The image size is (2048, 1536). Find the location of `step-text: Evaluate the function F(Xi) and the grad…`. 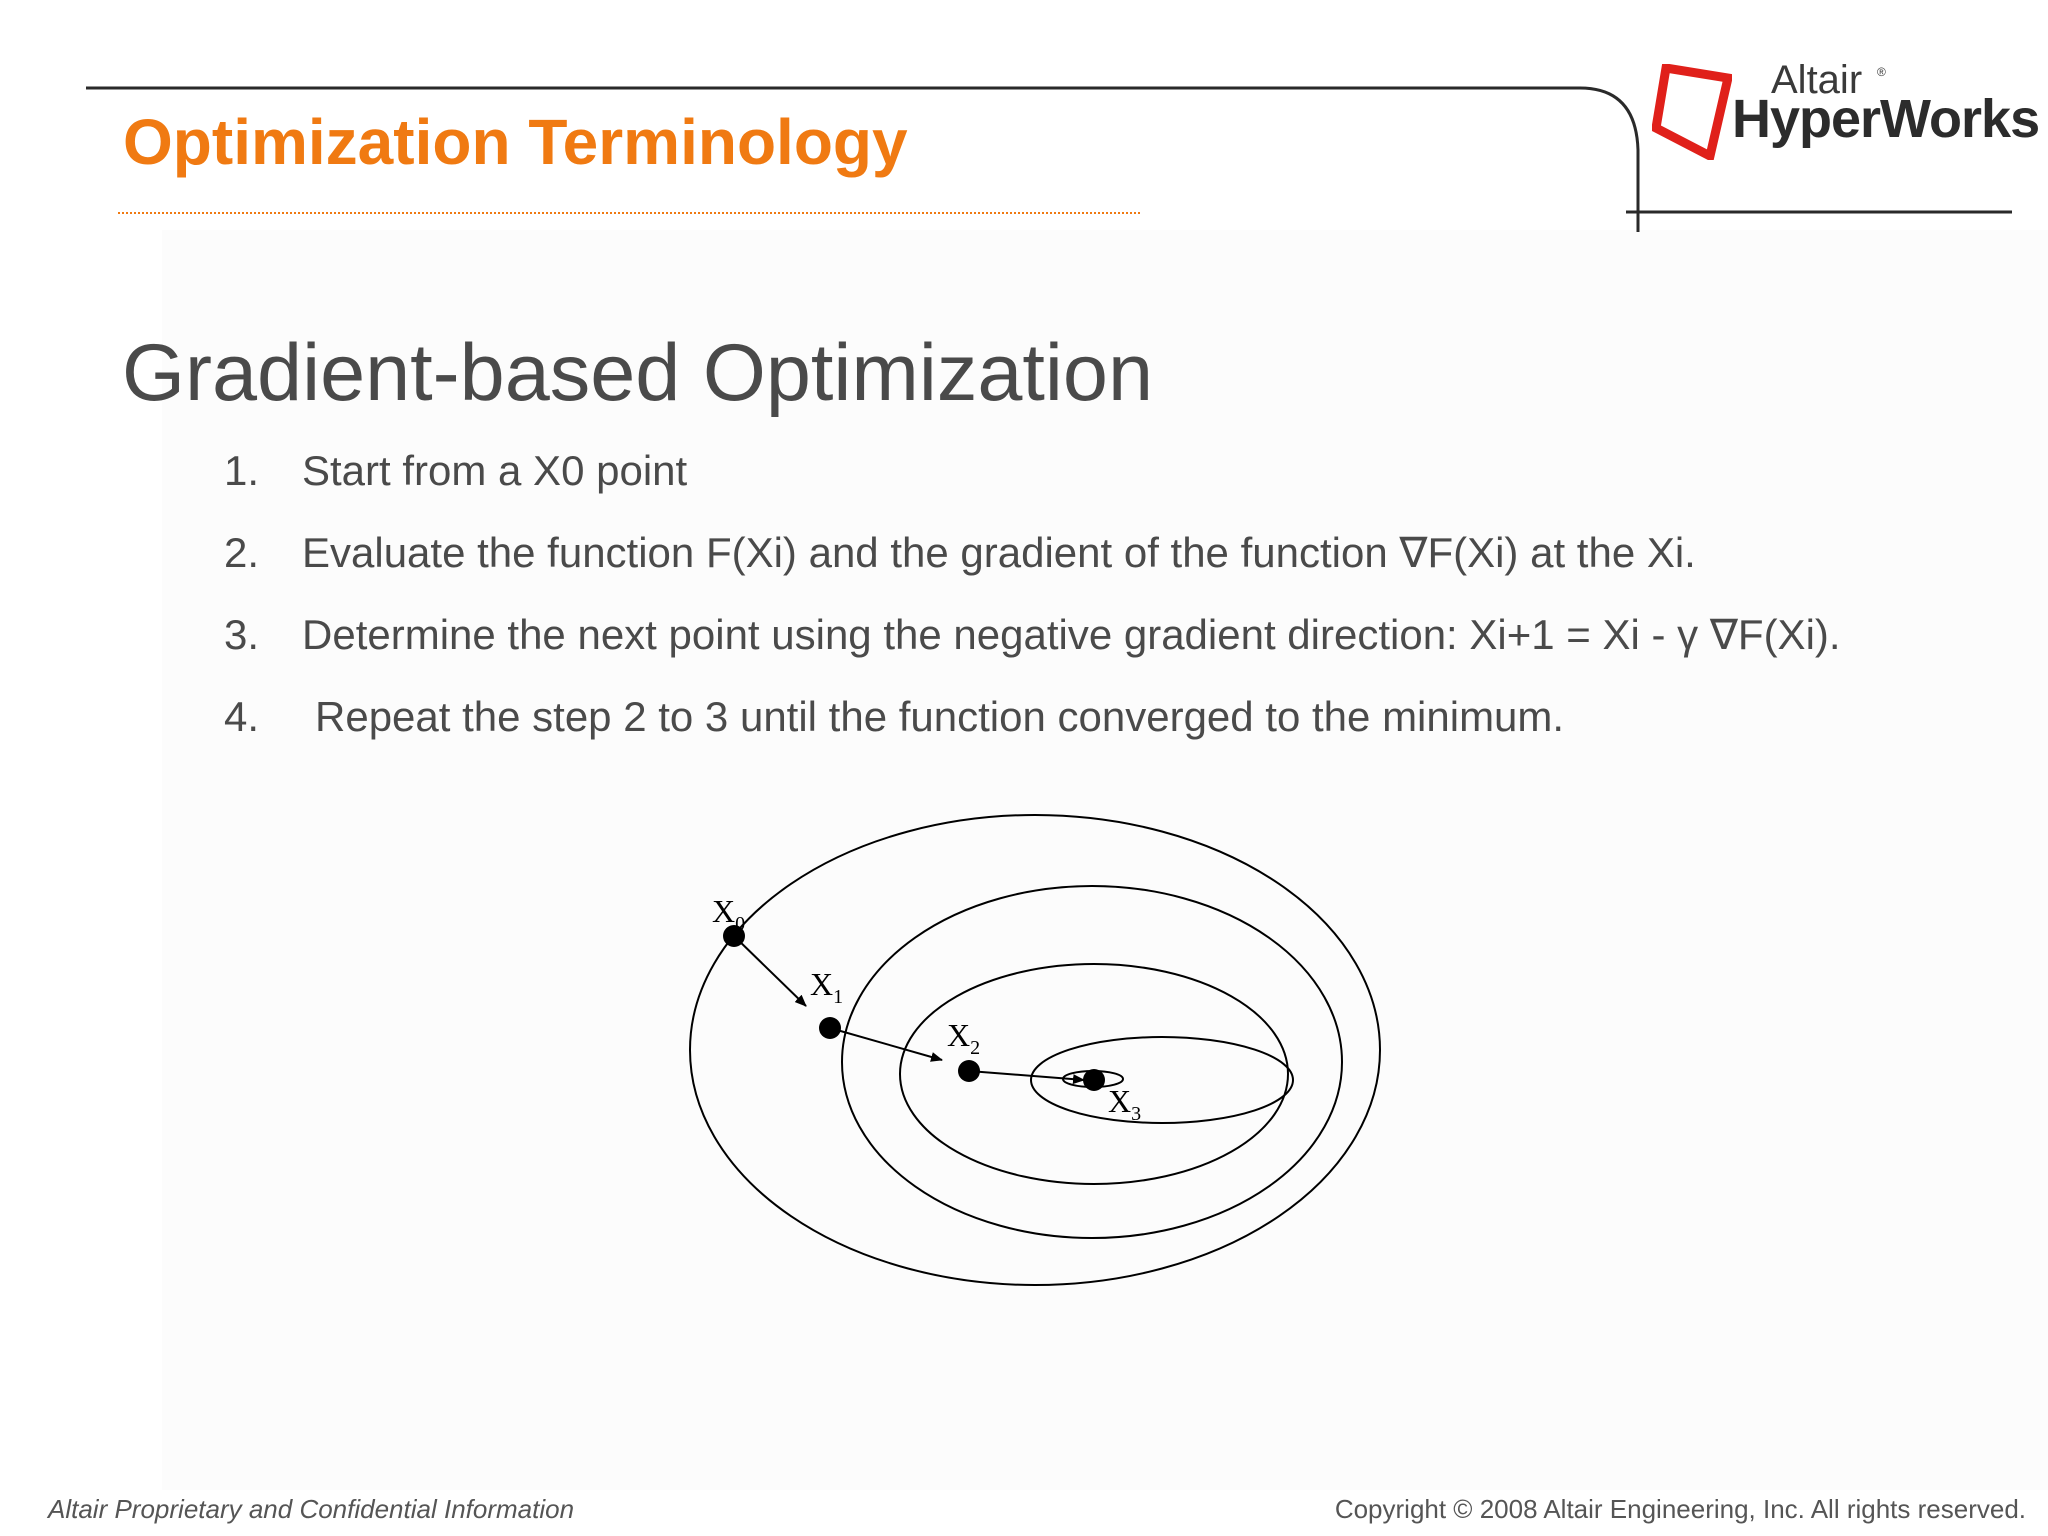

step-text: Evaluate the function F(Xi) and the grad… is located at coordinates (999, 552).